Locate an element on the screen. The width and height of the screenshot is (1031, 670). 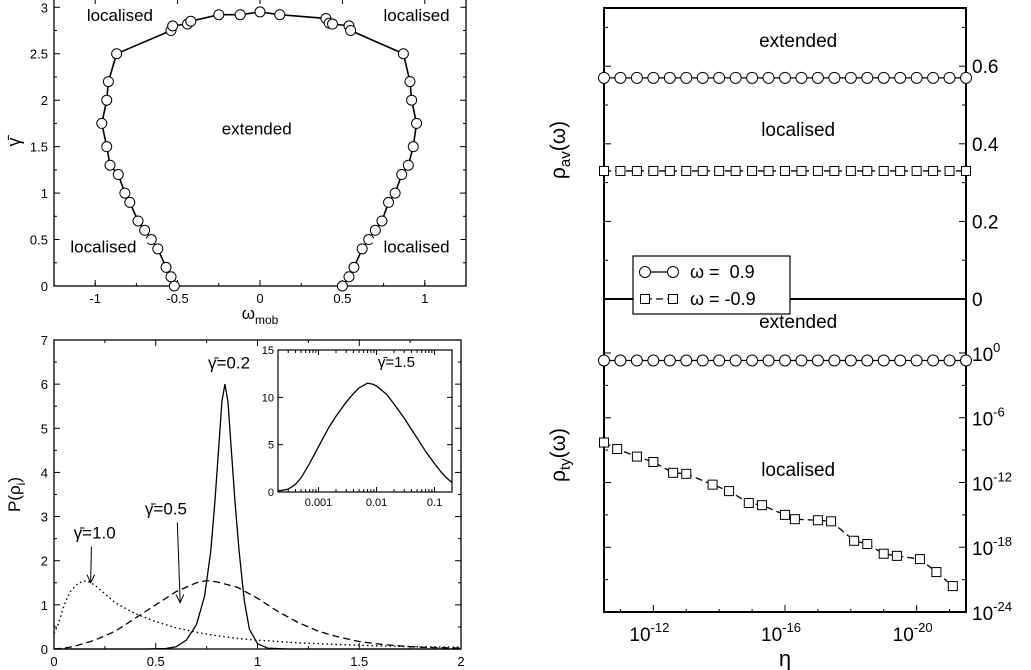
x-tick-label: 0 is located at coordinates (259, 298).